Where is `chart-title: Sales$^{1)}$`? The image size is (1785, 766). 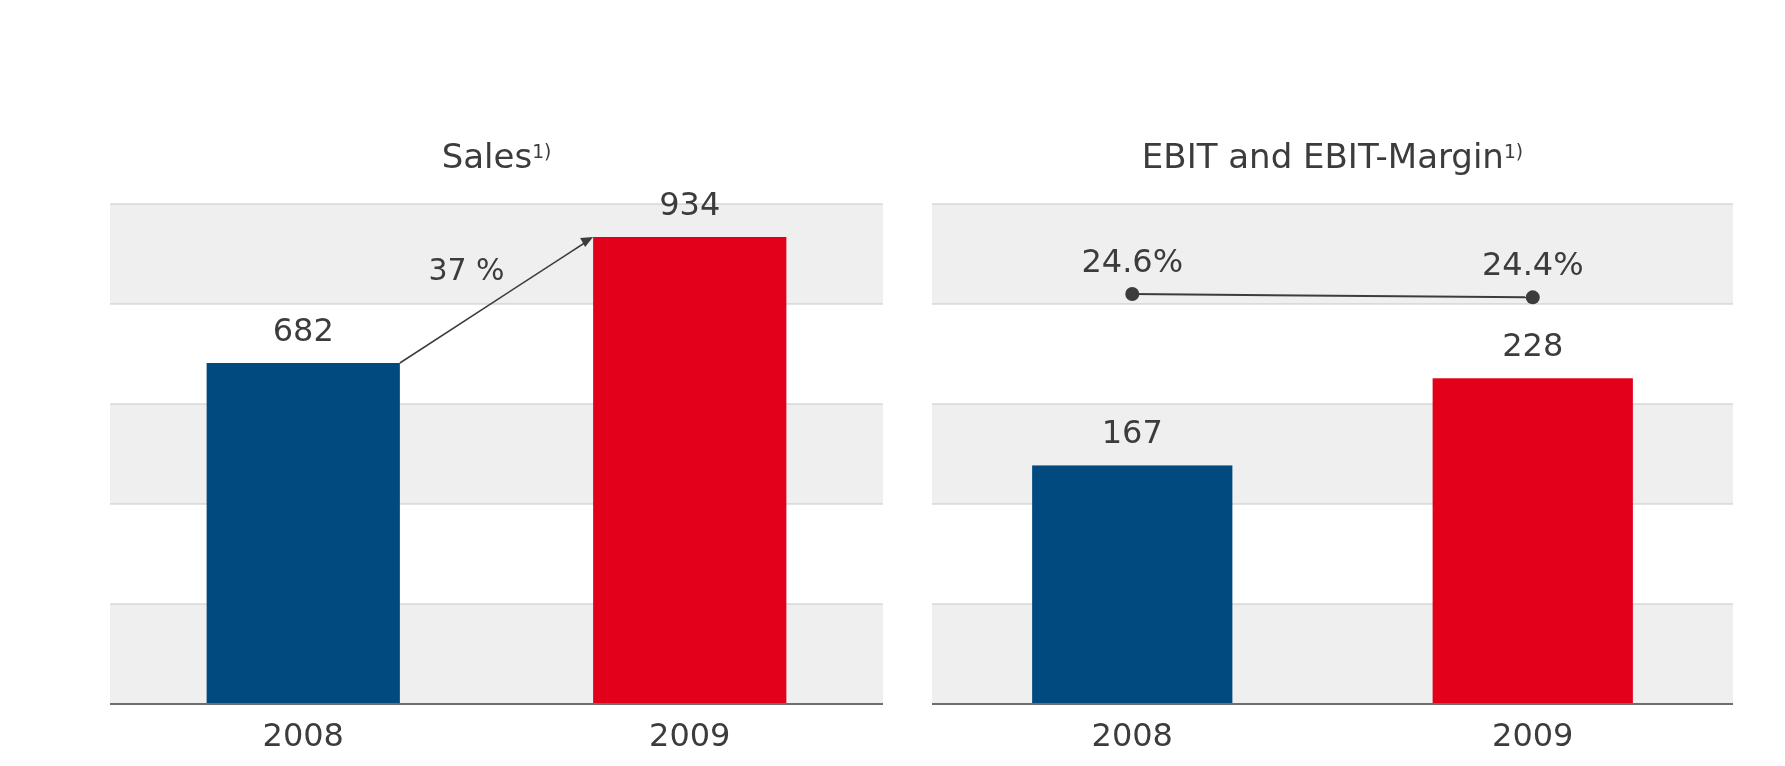 chart-title: Sales$^{1)}$ is located at coordinates (496, 156).